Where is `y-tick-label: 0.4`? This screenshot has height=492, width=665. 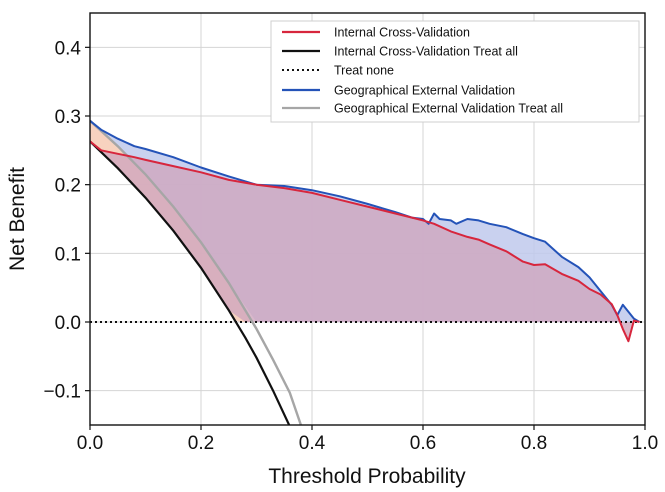
y-tick-label: 0.4 is located at coordinates (68, 48).